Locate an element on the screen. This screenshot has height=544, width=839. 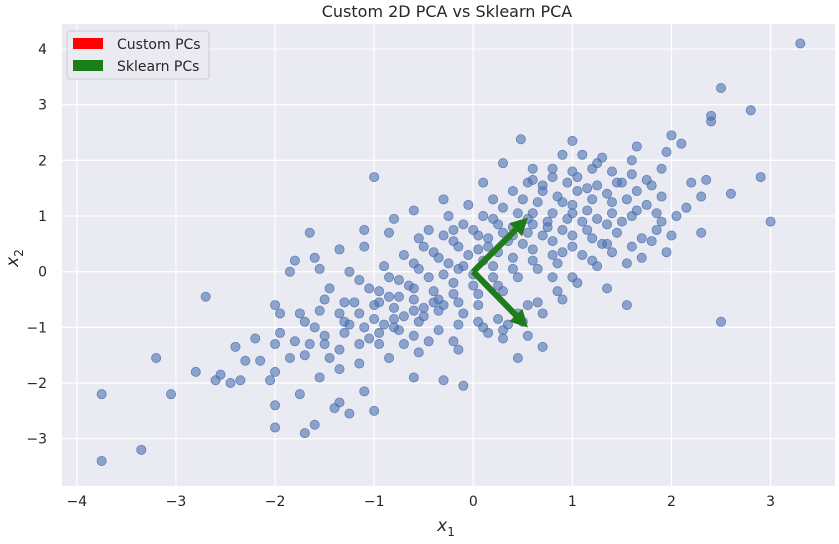
y-axis-label-main: x is located at coordinates (13, 262).